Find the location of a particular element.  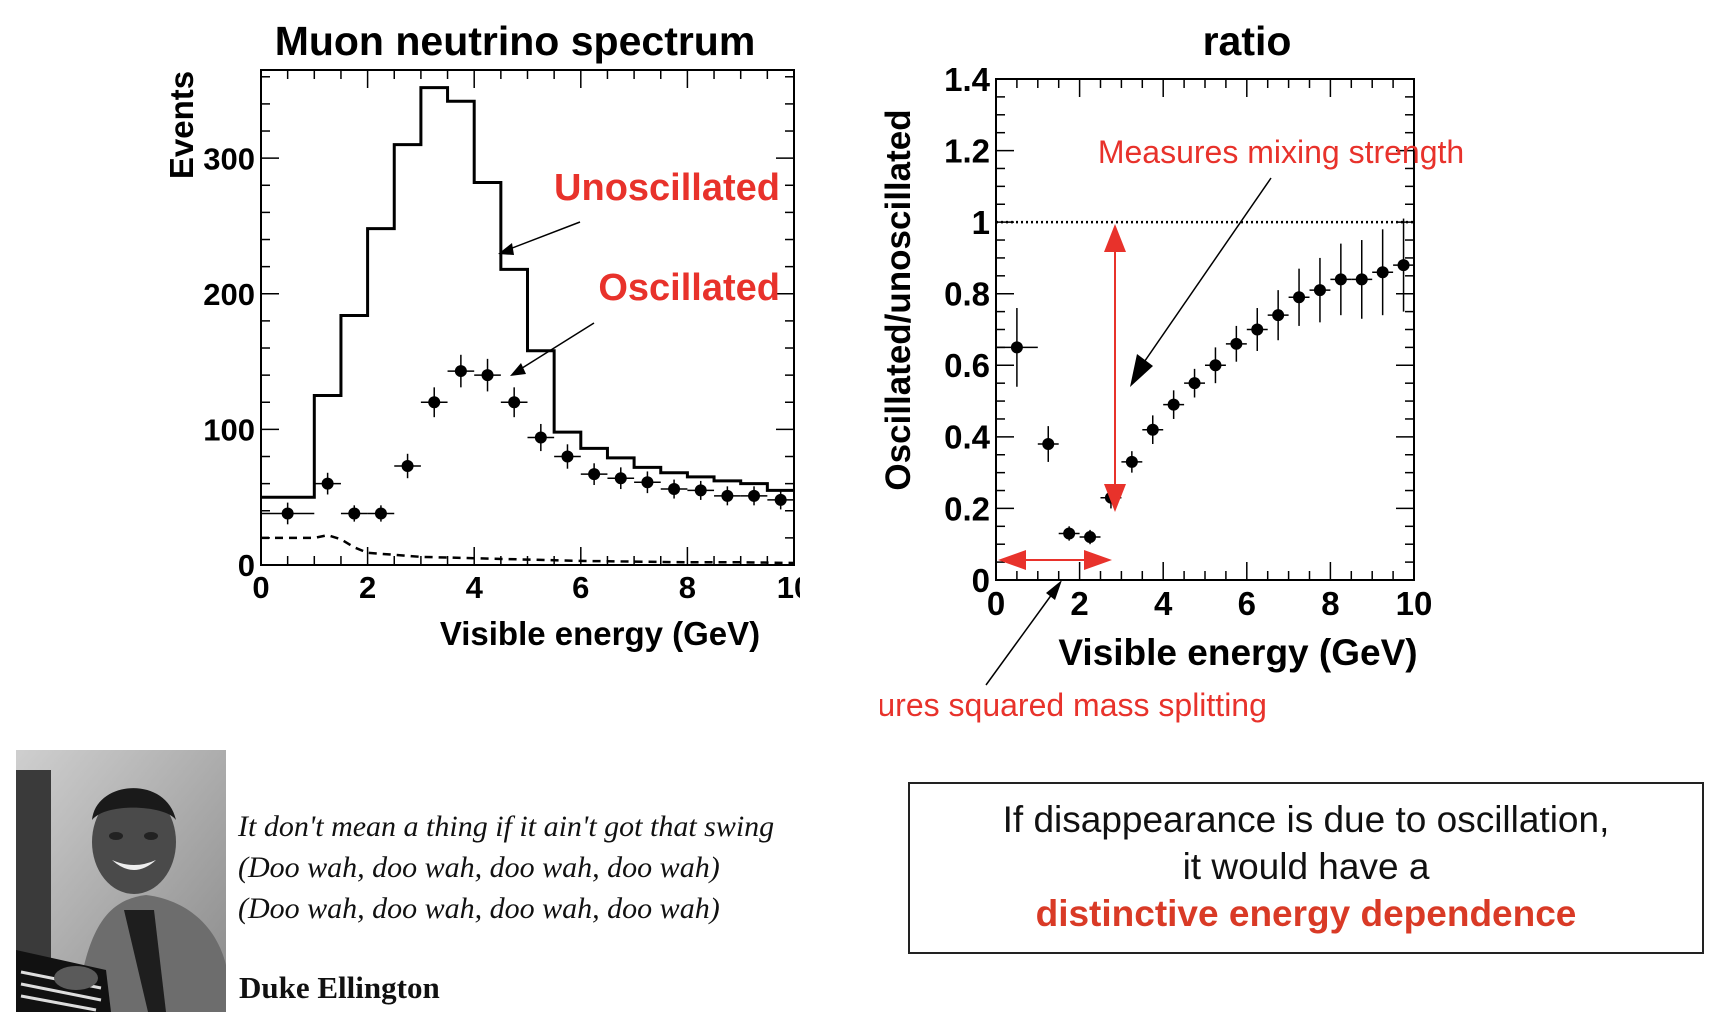

ratio-y-axis-label: Oscillated/unoscillated is located at coordinates (899, 299).